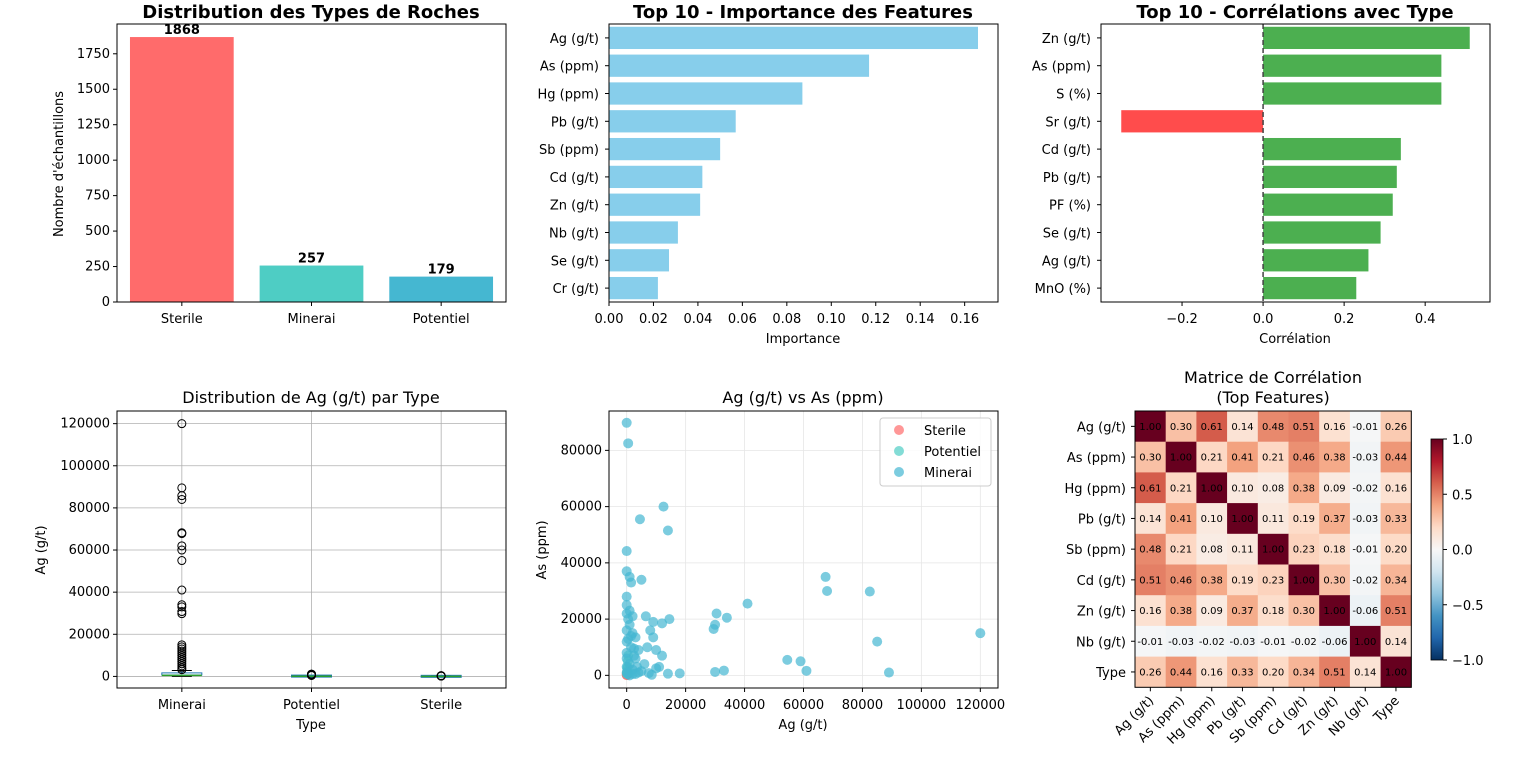 Image resolution: width=1536 pixels, height=762 pixels. What do you see at coordinates (964, 319) in the screenshot?
I see `chart2-xtick-label: 0.16` at bounding box center [964, 319].